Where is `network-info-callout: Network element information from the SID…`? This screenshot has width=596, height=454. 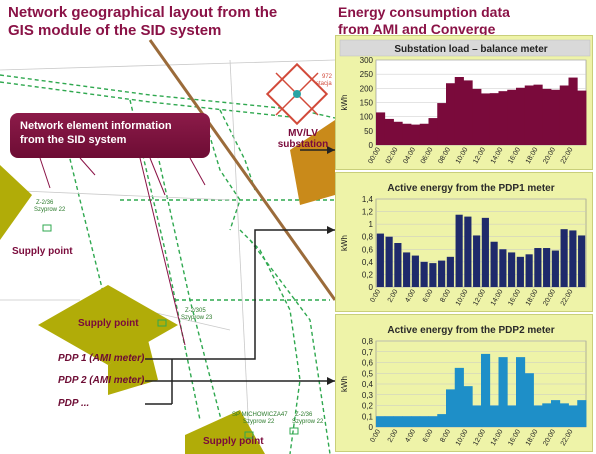 network-info-callout: Network element information from the SID… is located at coordinates (110, 135).